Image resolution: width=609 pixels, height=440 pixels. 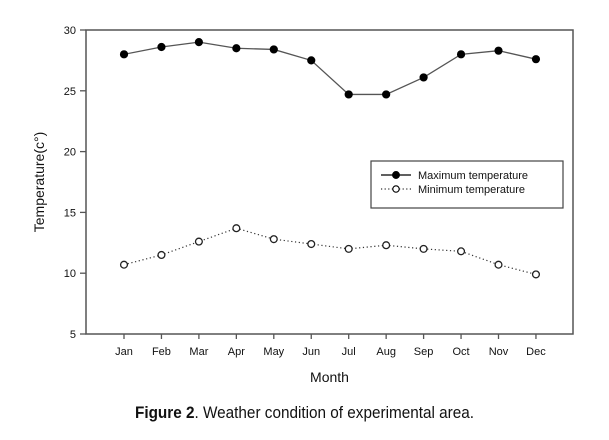 I want to click on legend-box, so click(x=467, y=184).